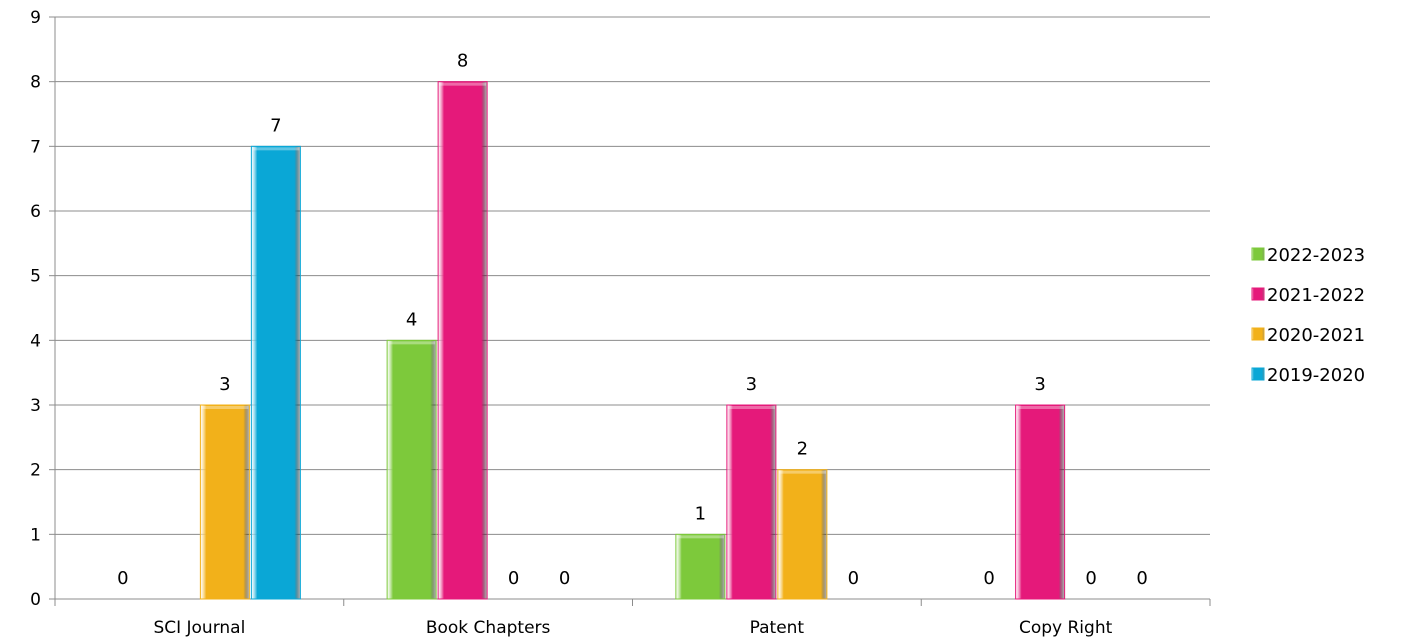 This screenshot has width=1414, height=643. Describe the element at coordinates (462, 61) in the screenshot. I see `data-label: 8` at that location.